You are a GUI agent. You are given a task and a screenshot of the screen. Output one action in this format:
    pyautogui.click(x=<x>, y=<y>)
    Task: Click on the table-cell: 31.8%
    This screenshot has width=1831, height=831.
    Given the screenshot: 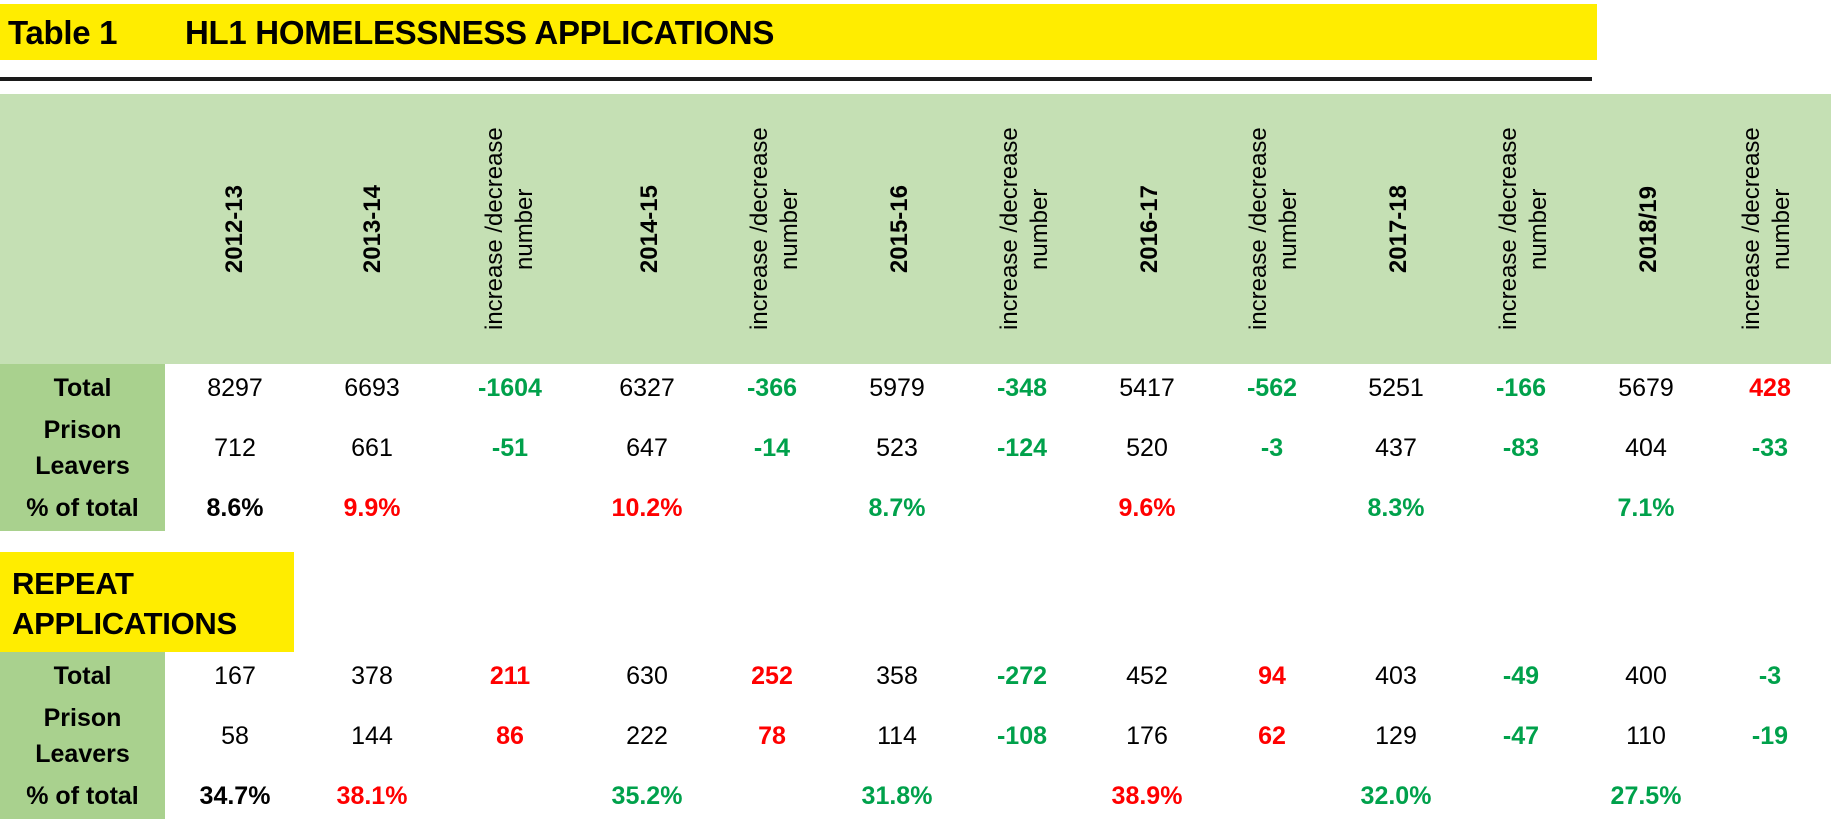 What is the action you would take?
    pyautogui.click(x=897, y=795)
    